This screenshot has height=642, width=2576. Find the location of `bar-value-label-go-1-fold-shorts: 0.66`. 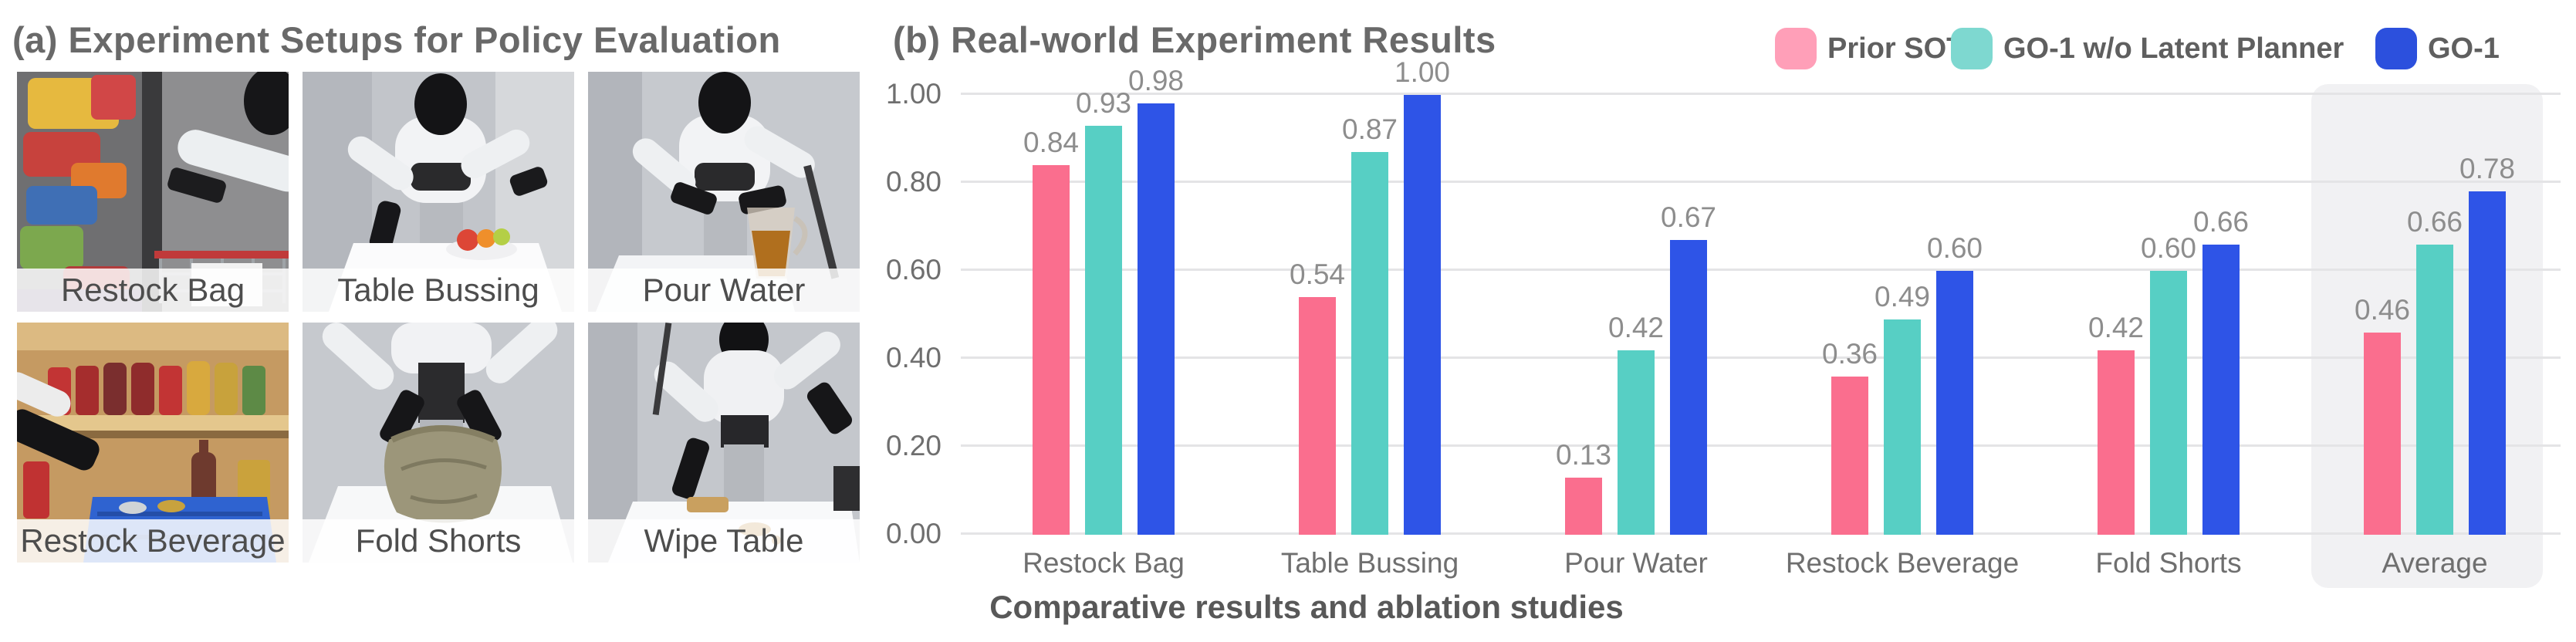

bar-value-label-go-1-fold-shorts: 0.66 is located at coordinates (2221, 221).